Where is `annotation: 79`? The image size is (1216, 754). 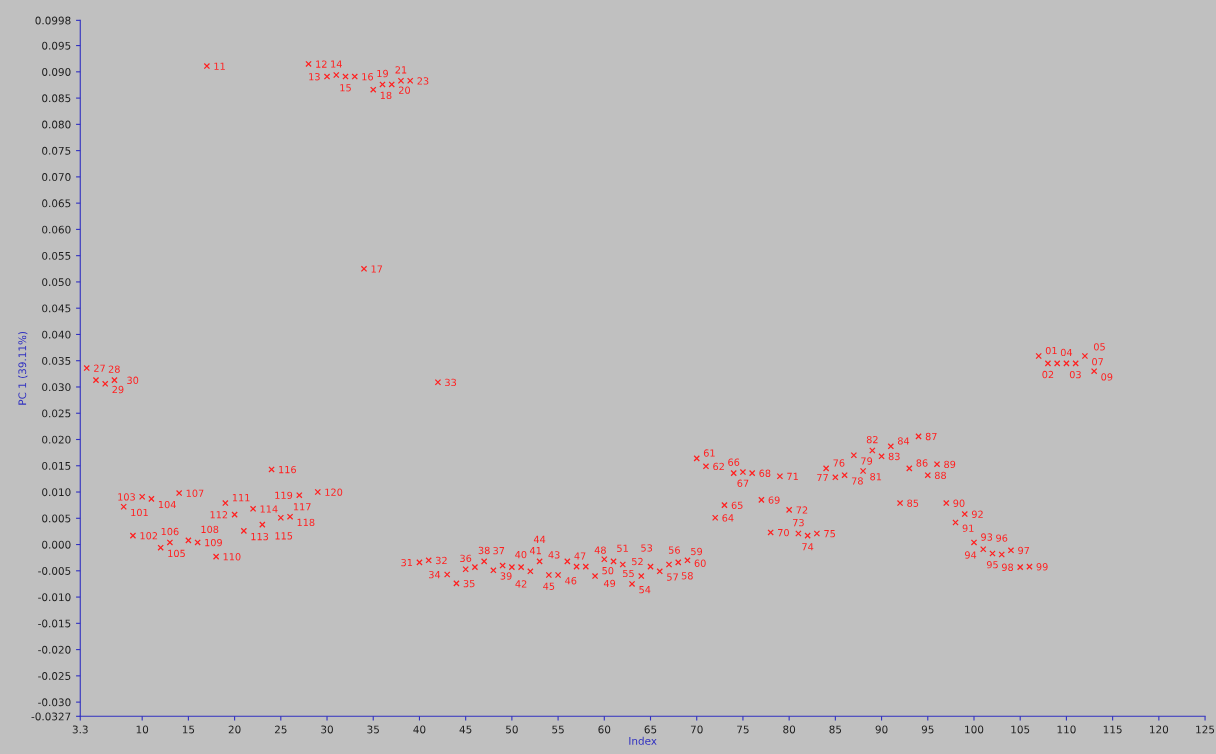
annotation: 79 is located at coordinates (867, 461).